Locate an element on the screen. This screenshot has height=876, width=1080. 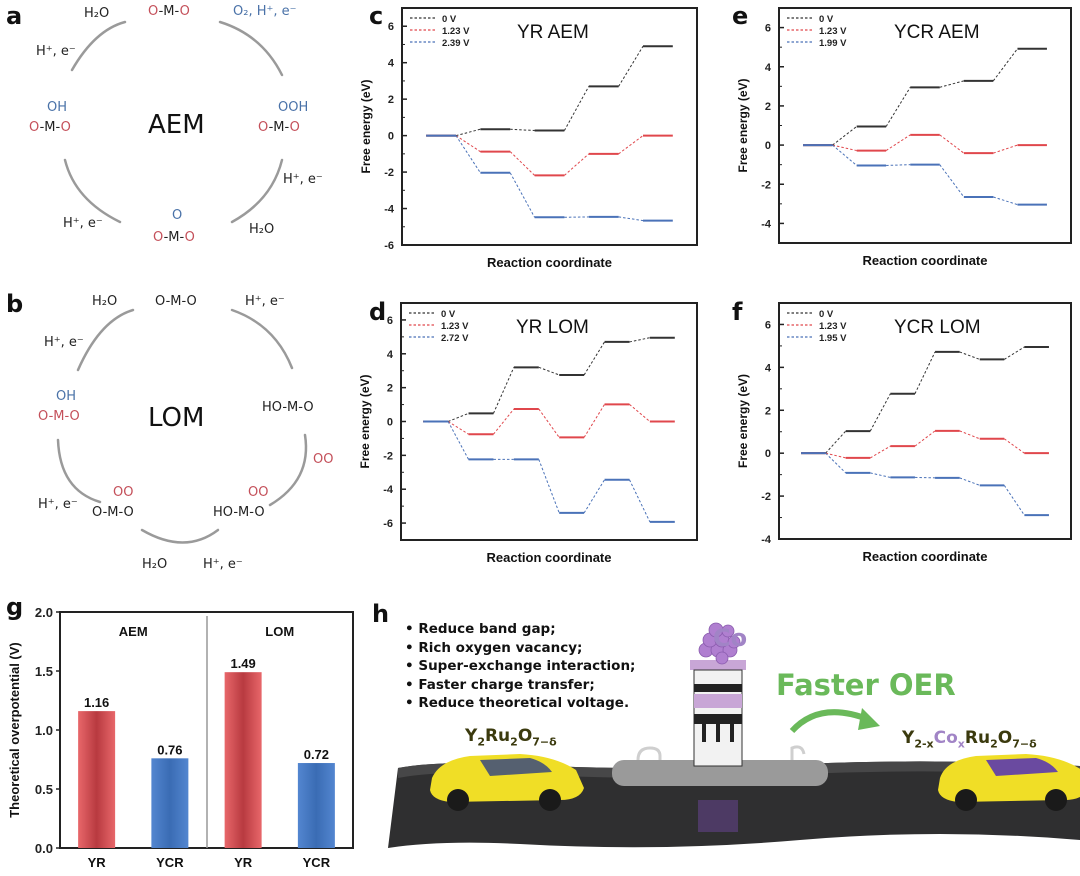
formula-y2ru2o7: Y2Ru2O7−δ is located at coordinates (511, 737).